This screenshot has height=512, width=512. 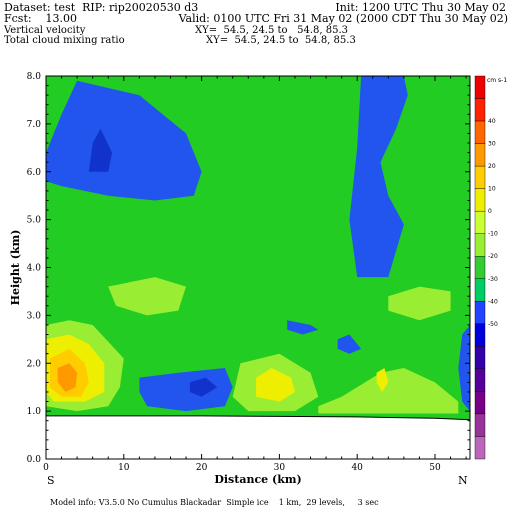 I want to click on x-axis-label: Distance (km), so click(x=257, y=479).